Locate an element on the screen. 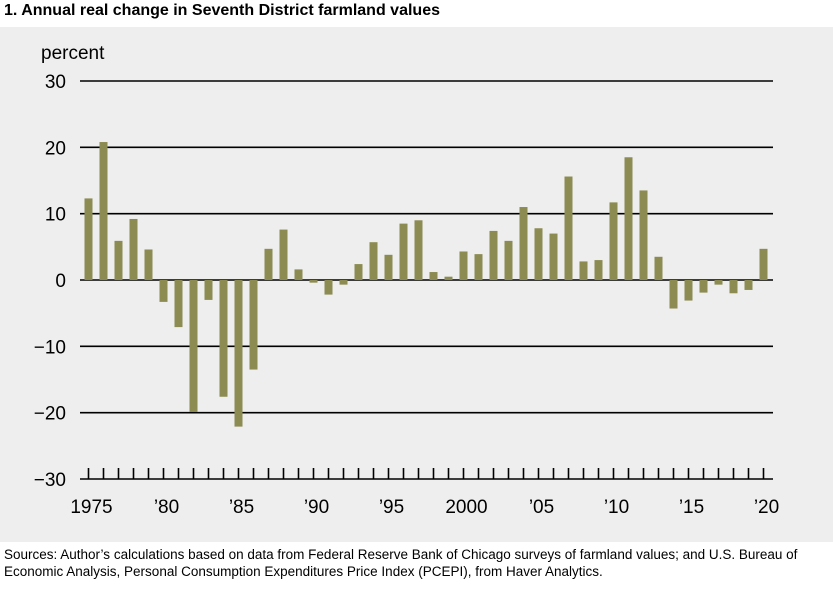  x-tick-label: ’10 is located at coordinates (616, 507).